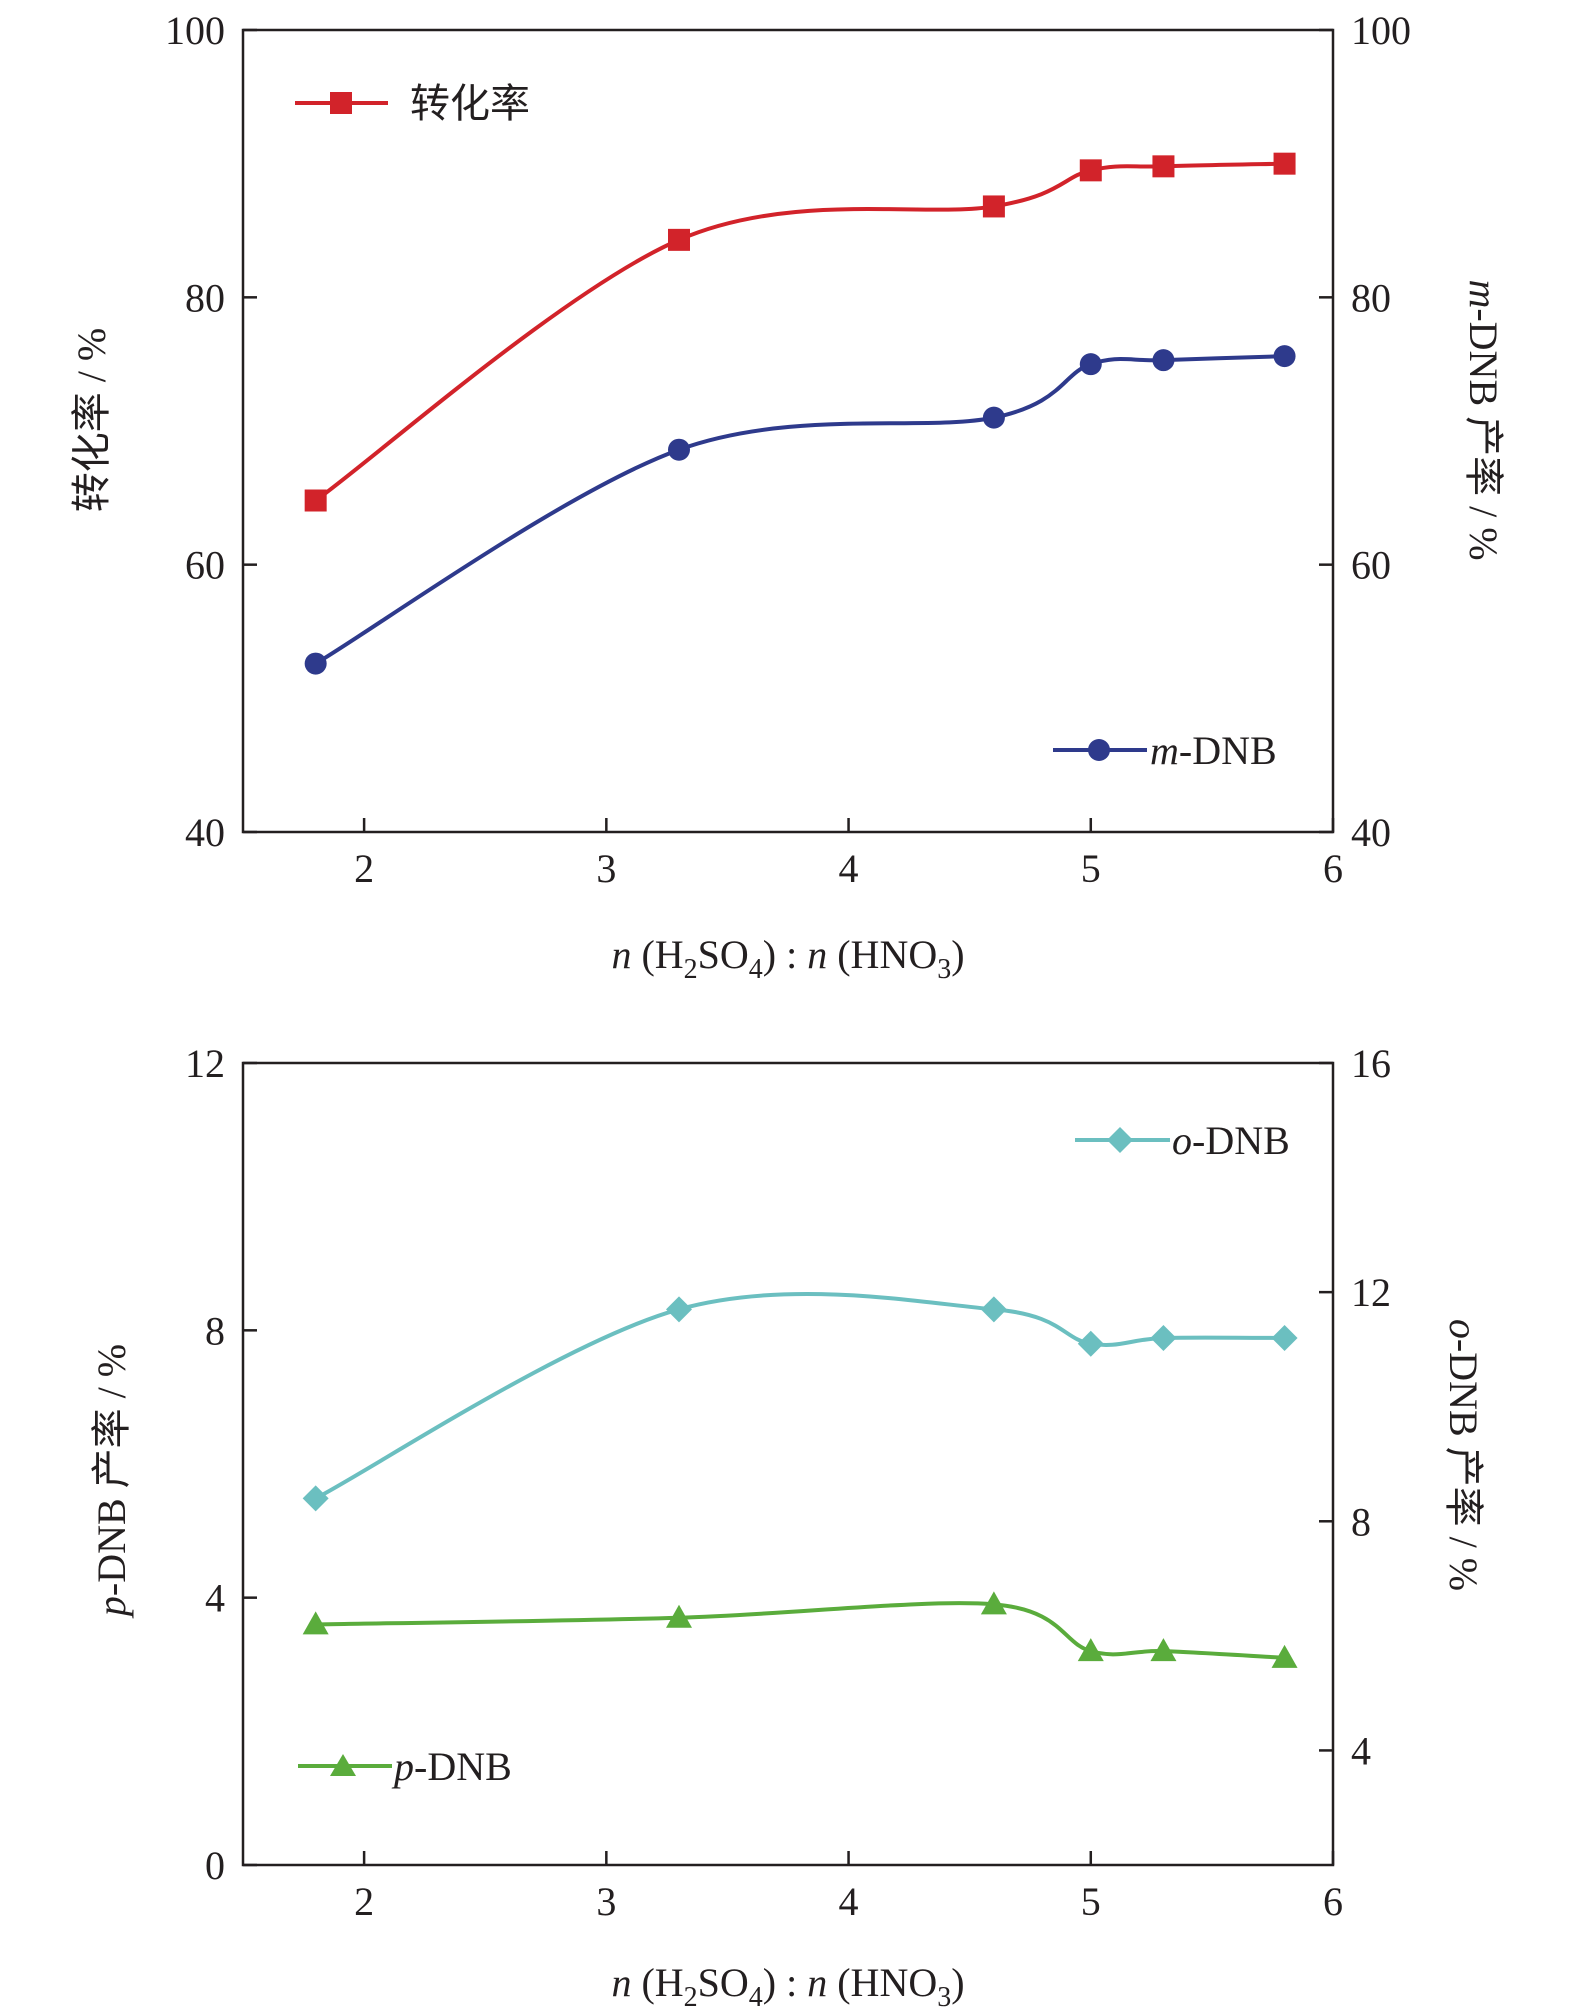 The image size is (1575, 2014). I want to click on legend-o-dnb-italic: o, so click(1182, 1140).